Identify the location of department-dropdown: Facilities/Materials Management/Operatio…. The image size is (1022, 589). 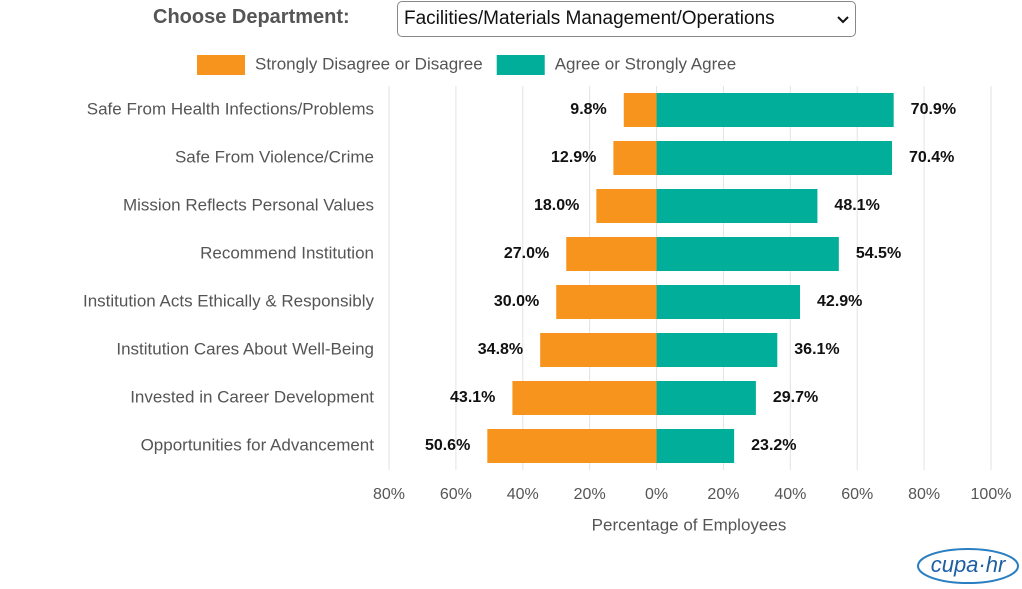
(626, 19).